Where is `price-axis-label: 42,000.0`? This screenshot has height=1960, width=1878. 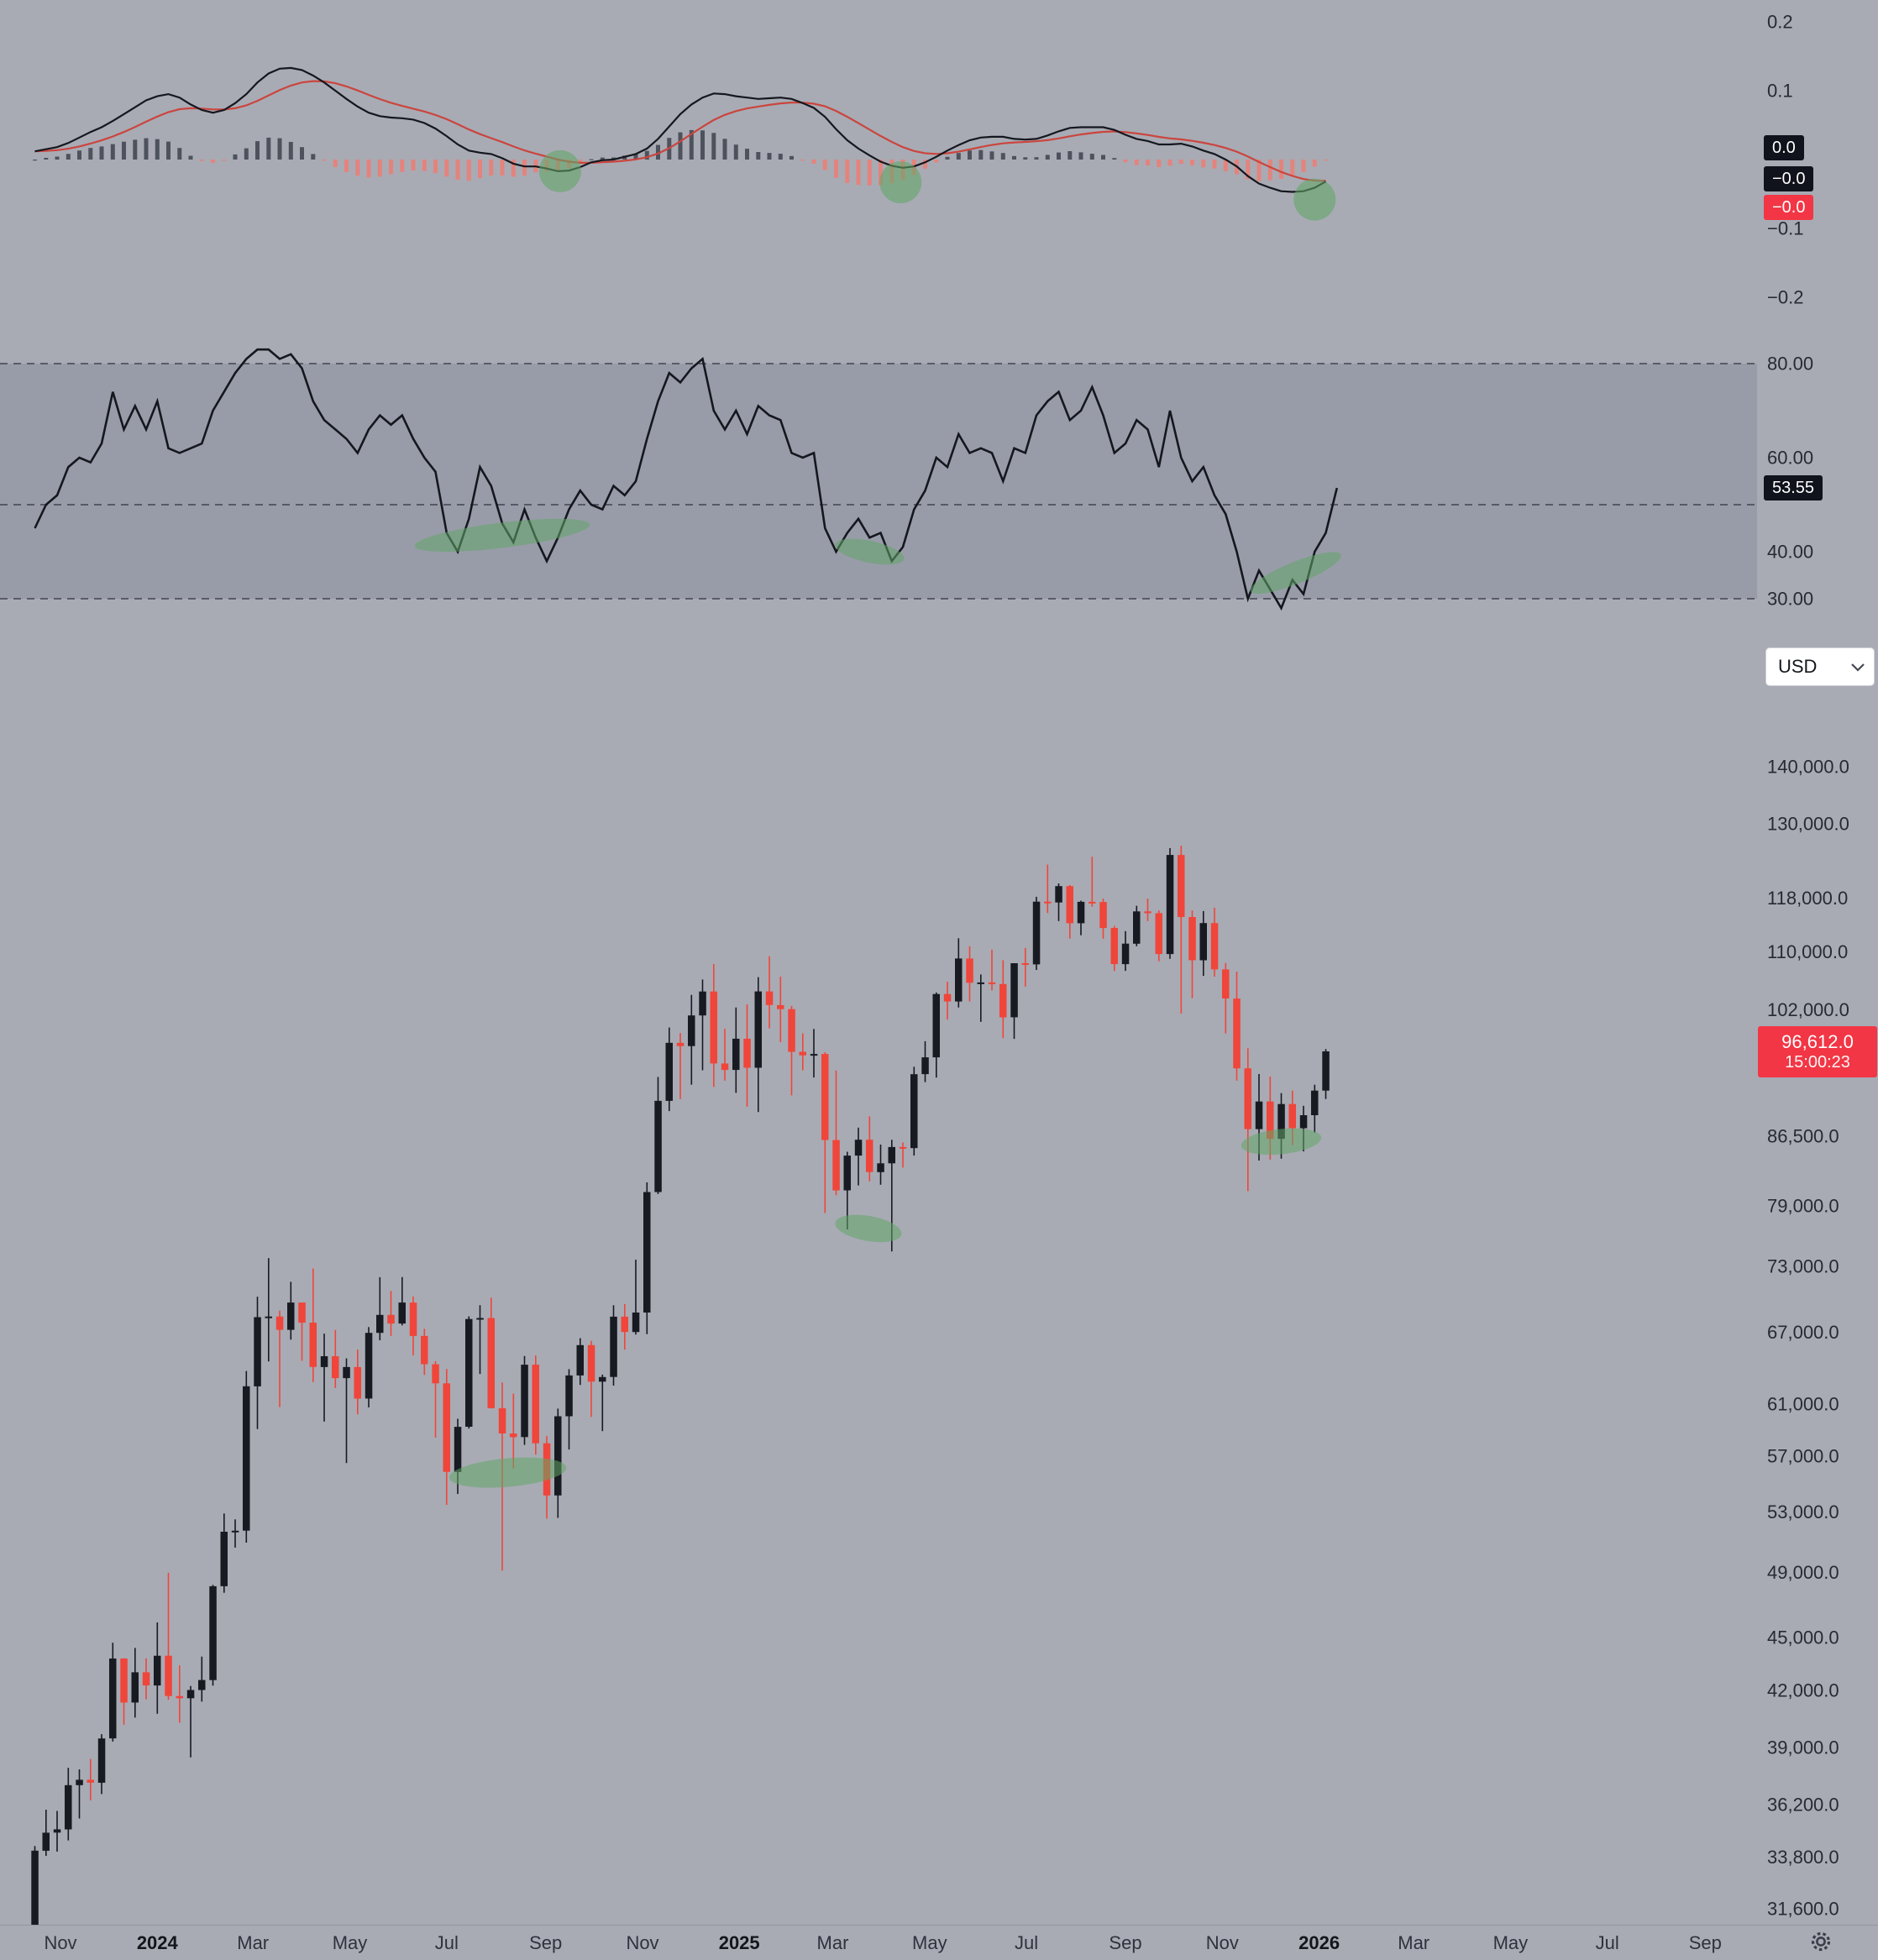 price-axis-label: 42,000.0 is located at coordinates (1803, 1690).